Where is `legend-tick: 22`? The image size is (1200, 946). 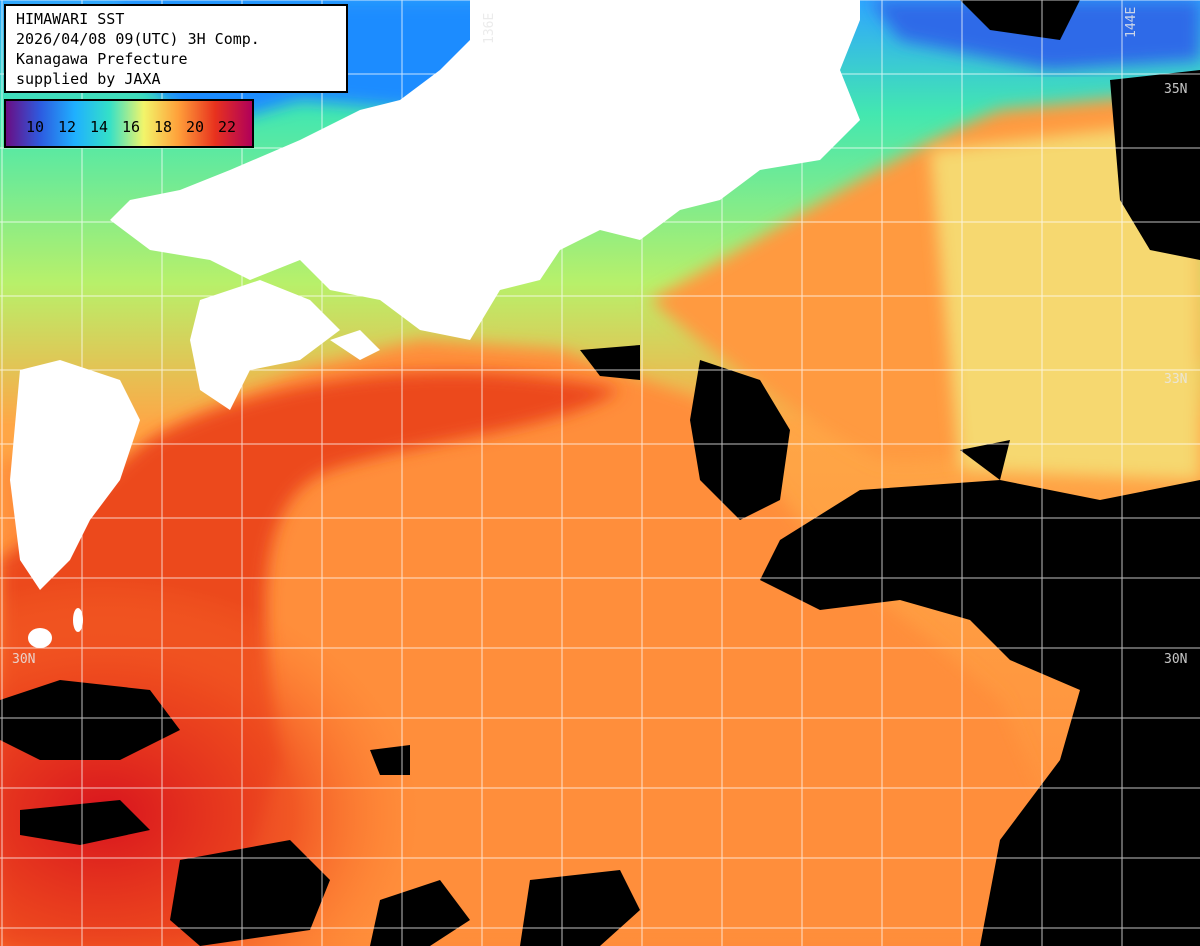 legend-tick: 22 is located at coordinates (227, 127).